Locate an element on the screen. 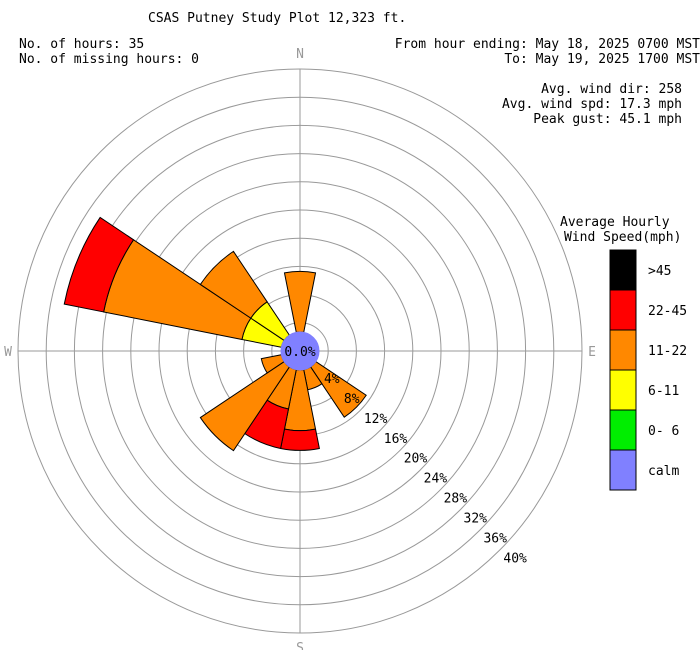 The width and height of the screenshot is (700, 650). legend-label: calm is located at coordinates (663, 471).